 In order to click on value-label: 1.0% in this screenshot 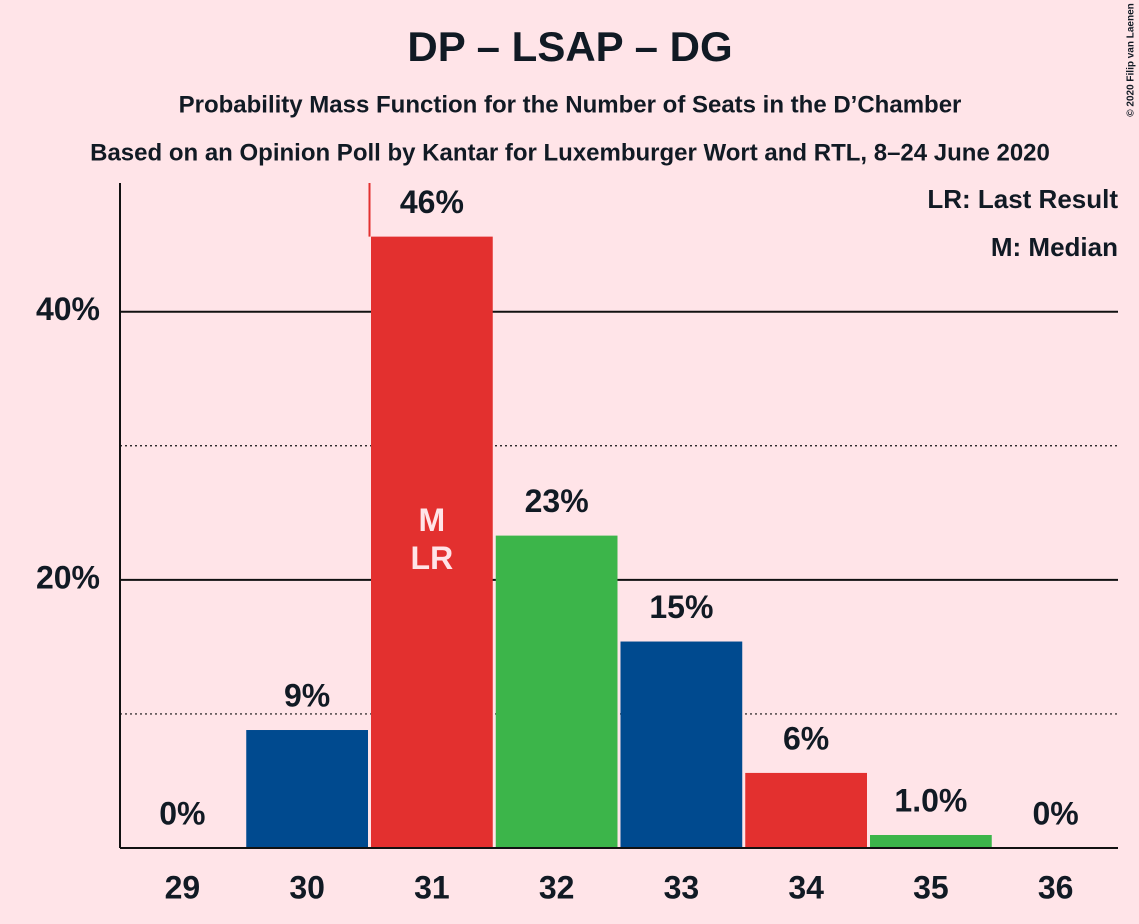, I will do `click(930, 800)`.